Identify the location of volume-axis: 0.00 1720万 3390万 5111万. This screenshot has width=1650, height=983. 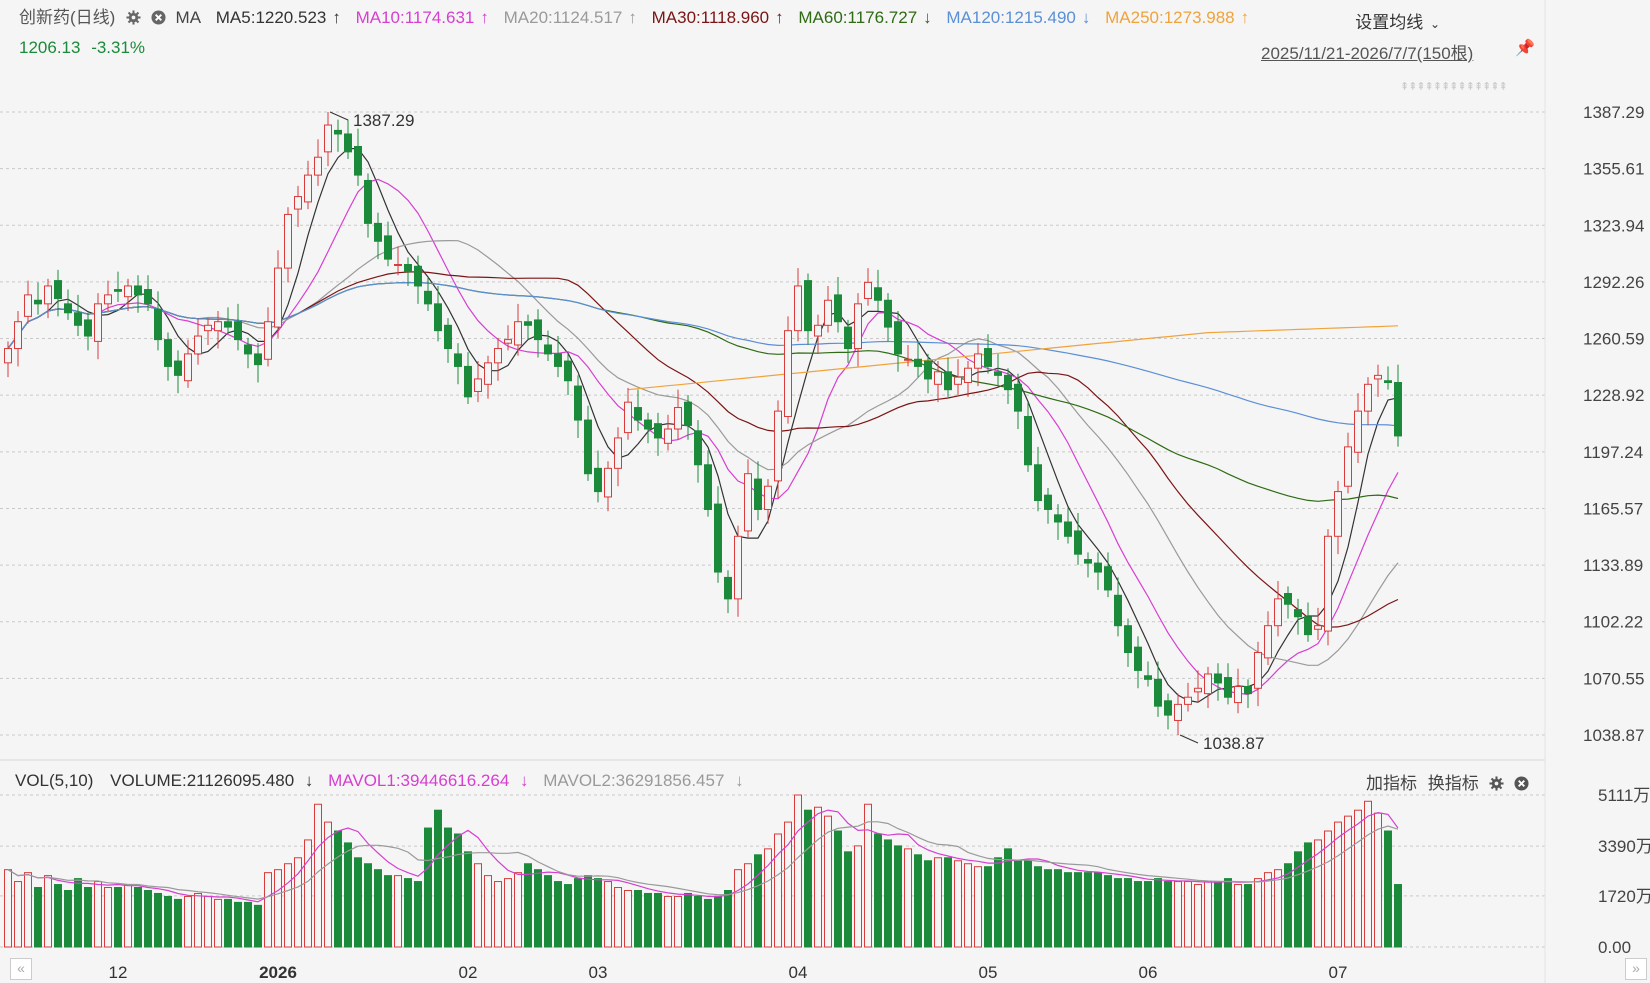
(1624, 871).